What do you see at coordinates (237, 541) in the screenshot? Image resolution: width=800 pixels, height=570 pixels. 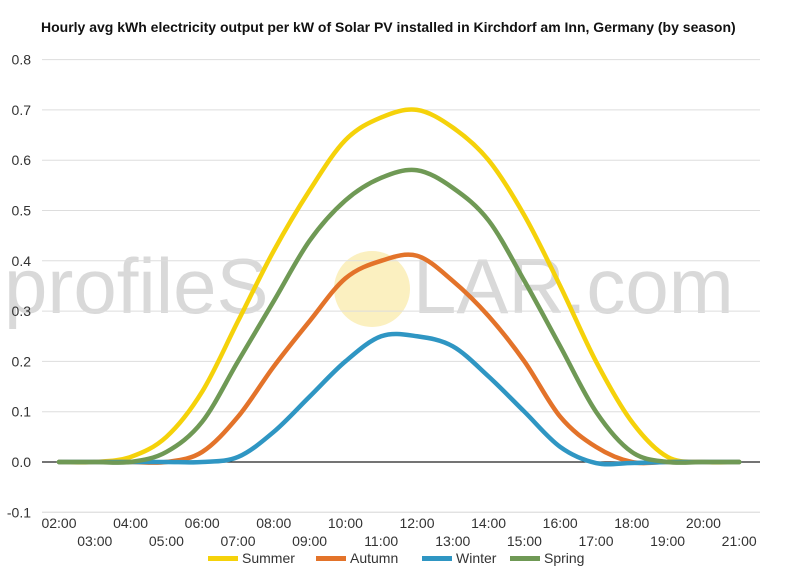 I see `x-tick-label: 07:00` at bounding box center [237, 541].